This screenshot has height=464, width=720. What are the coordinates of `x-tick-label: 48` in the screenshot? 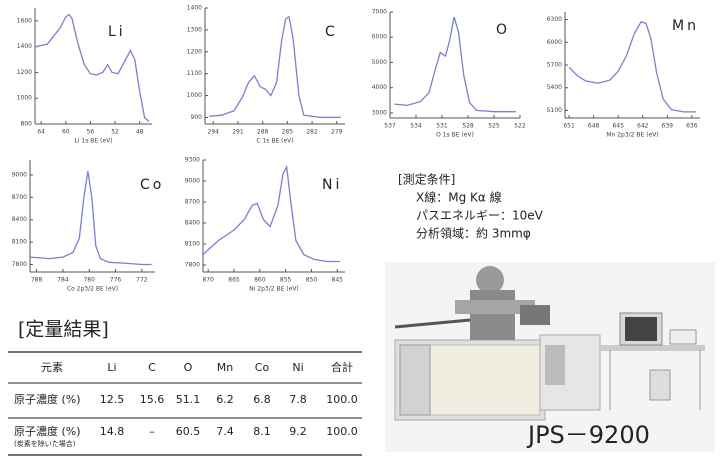 It's located at (140, 132).